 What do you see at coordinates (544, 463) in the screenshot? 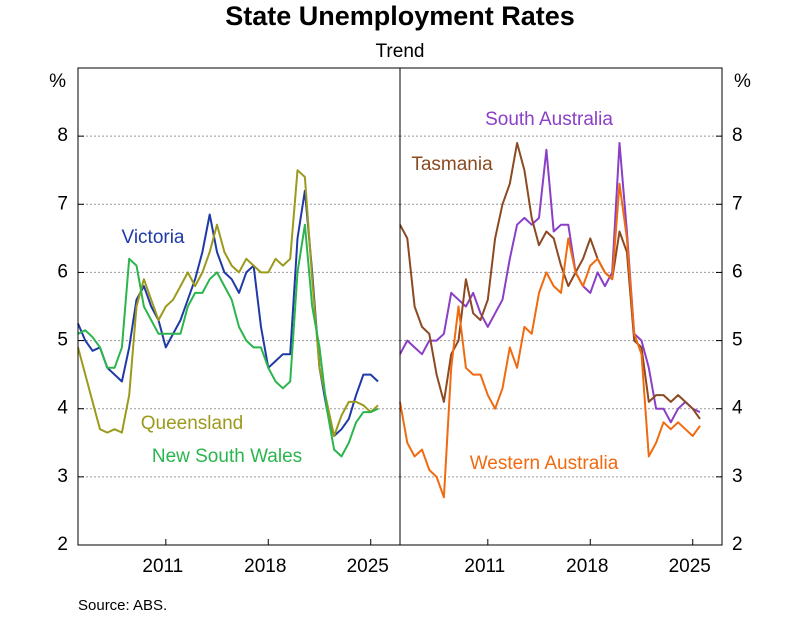
I see `series-label: Western Australia` at bounding box center [544, 463].